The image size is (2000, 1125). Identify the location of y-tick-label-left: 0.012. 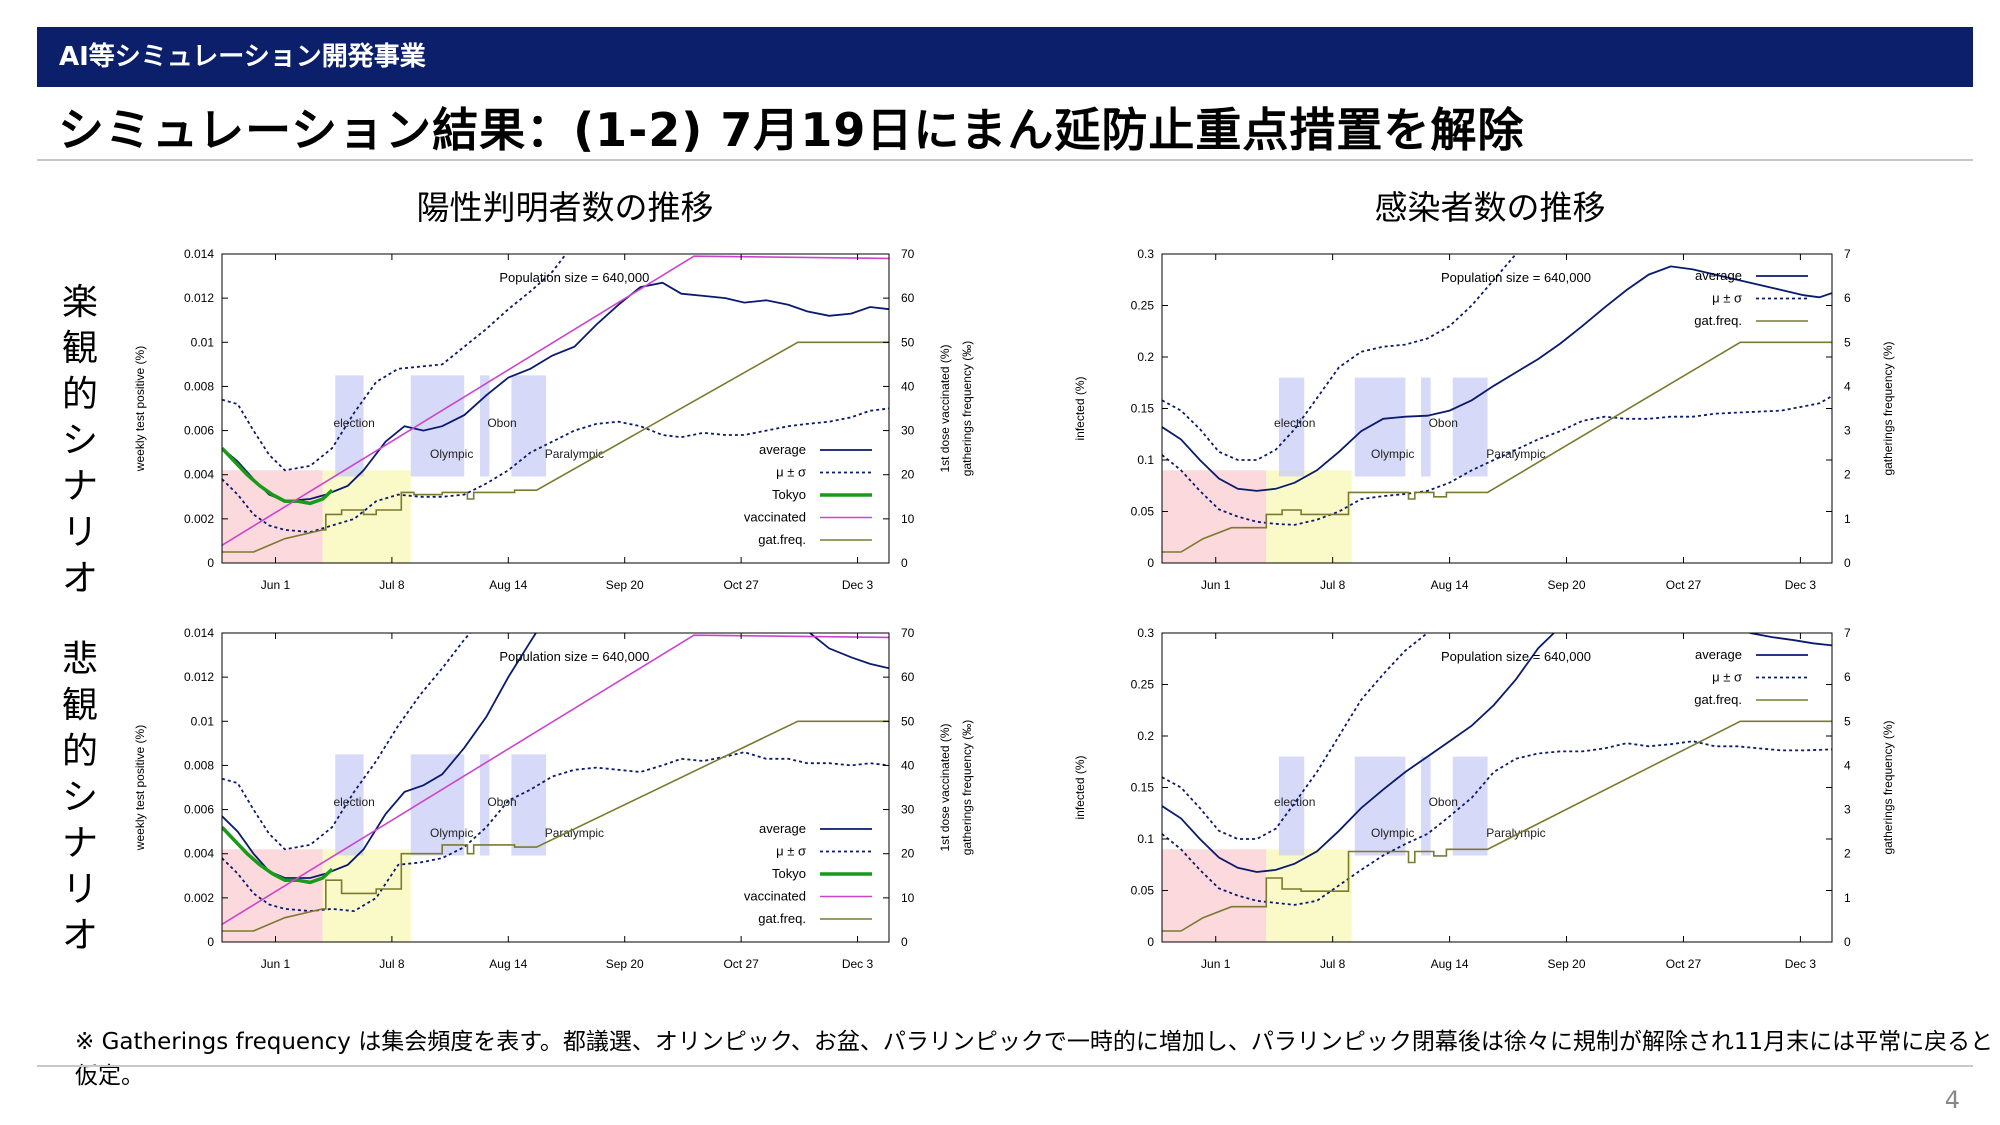
(199, 298).